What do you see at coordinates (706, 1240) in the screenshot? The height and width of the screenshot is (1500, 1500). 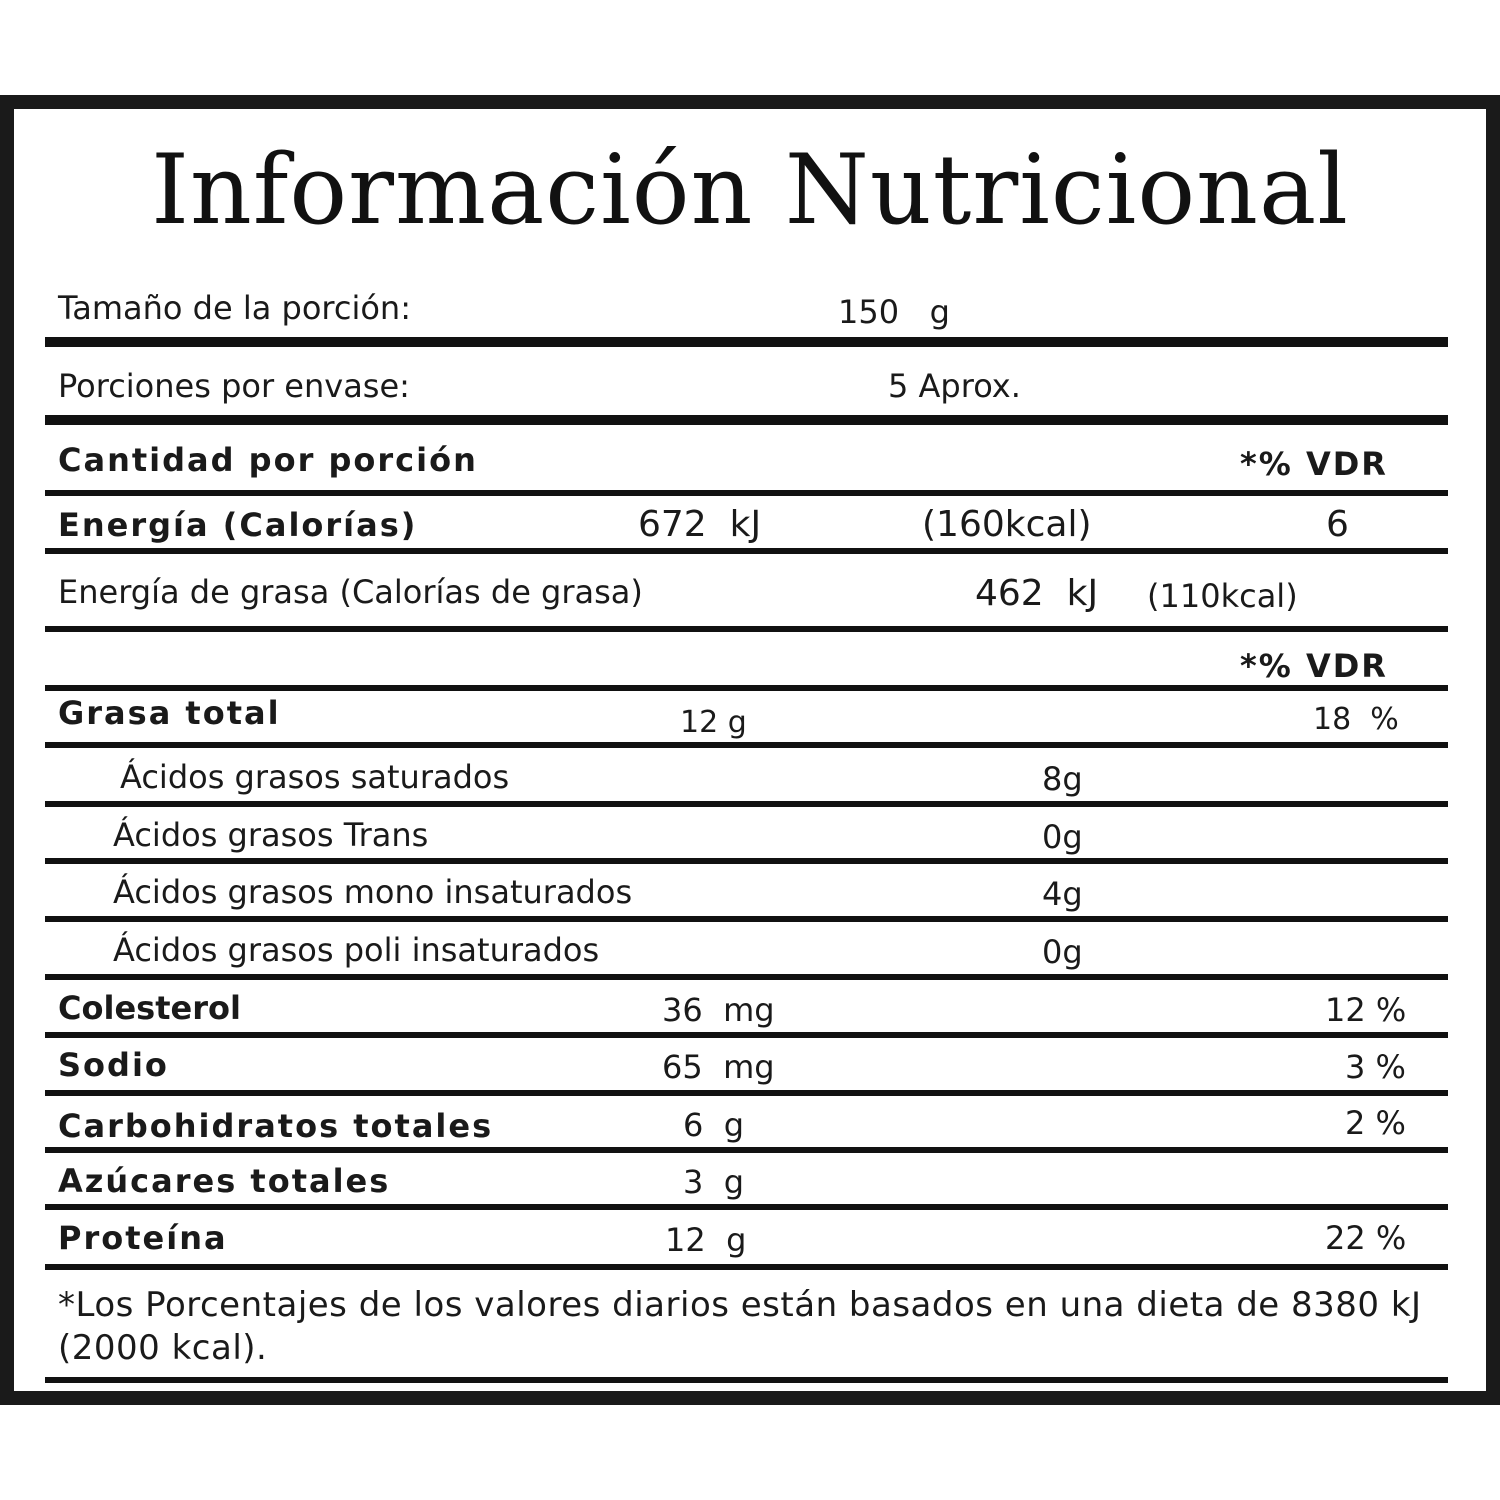 I see `protein-amount: 12 g` at bounding box center [706, 1240].